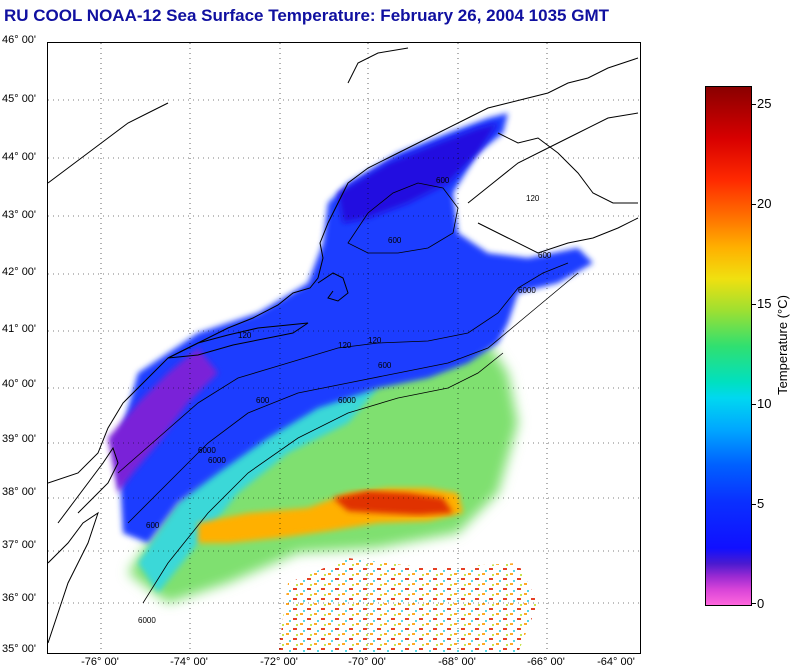  I want to click on chesapeake-coast, so click(73, 577).